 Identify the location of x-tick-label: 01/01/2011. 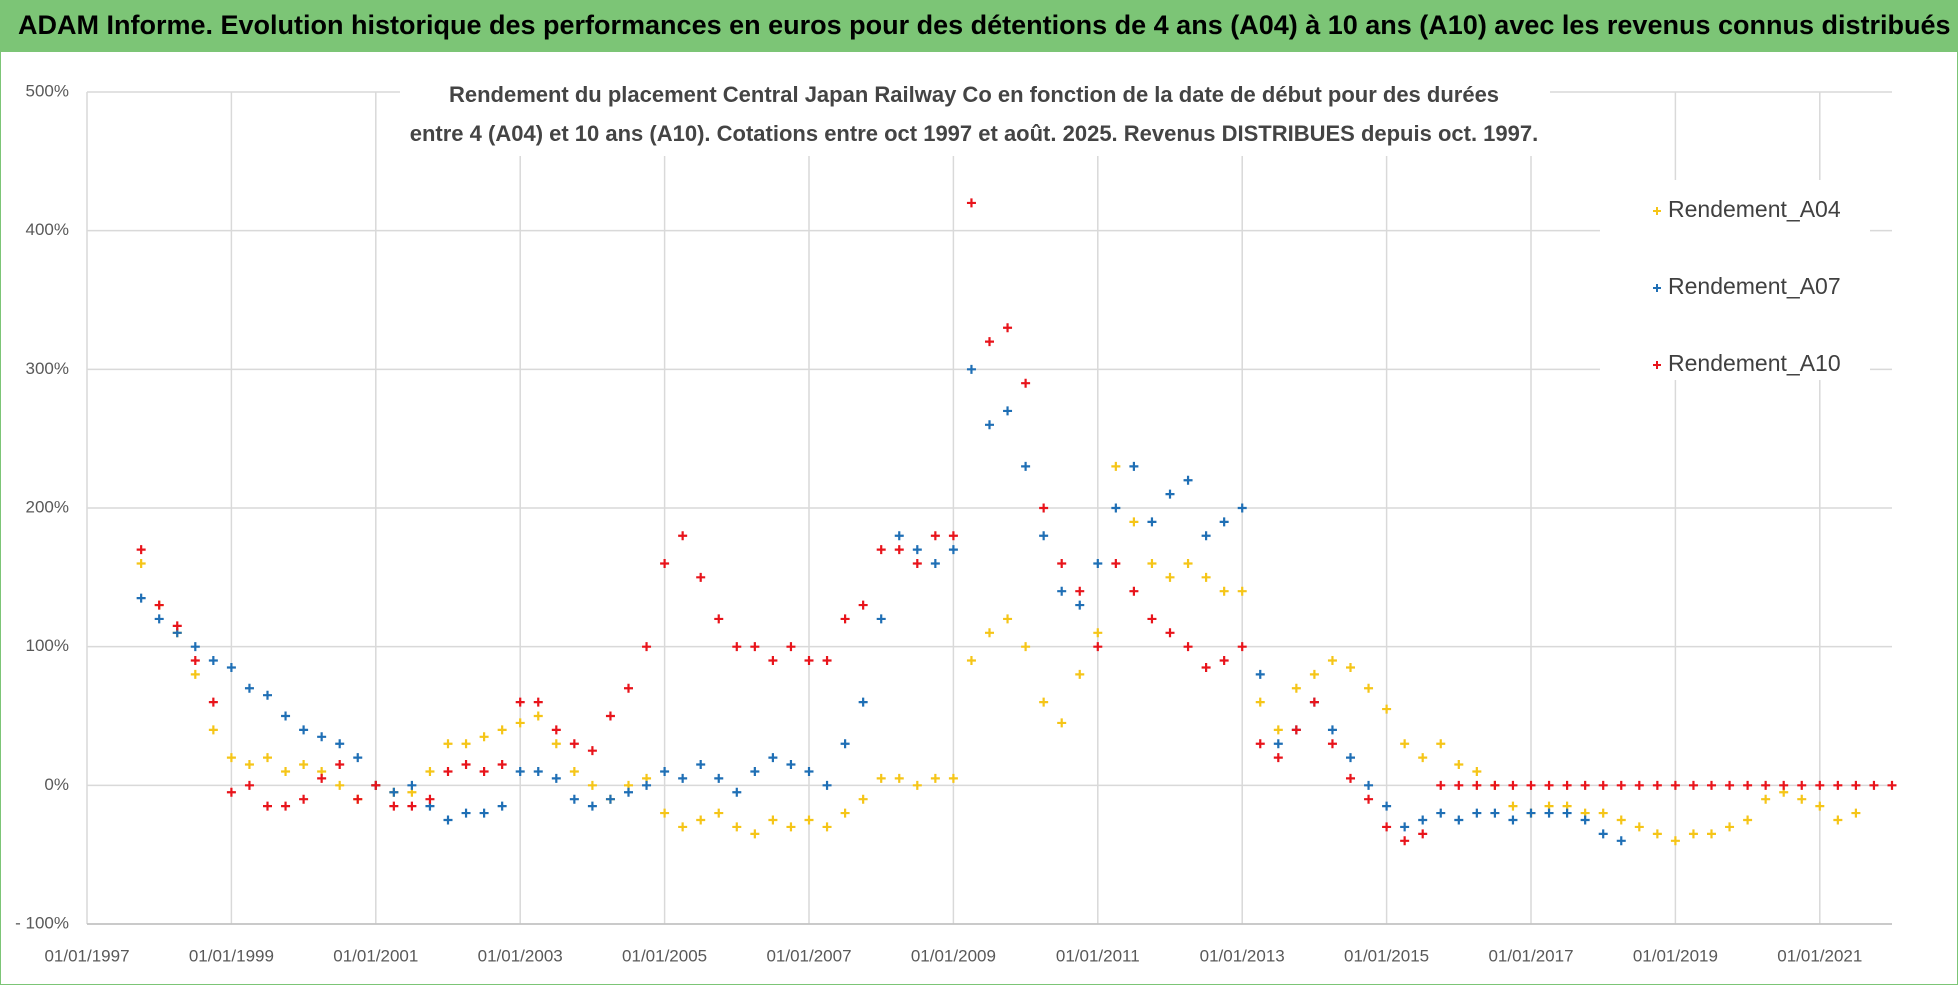
(1098, 955).